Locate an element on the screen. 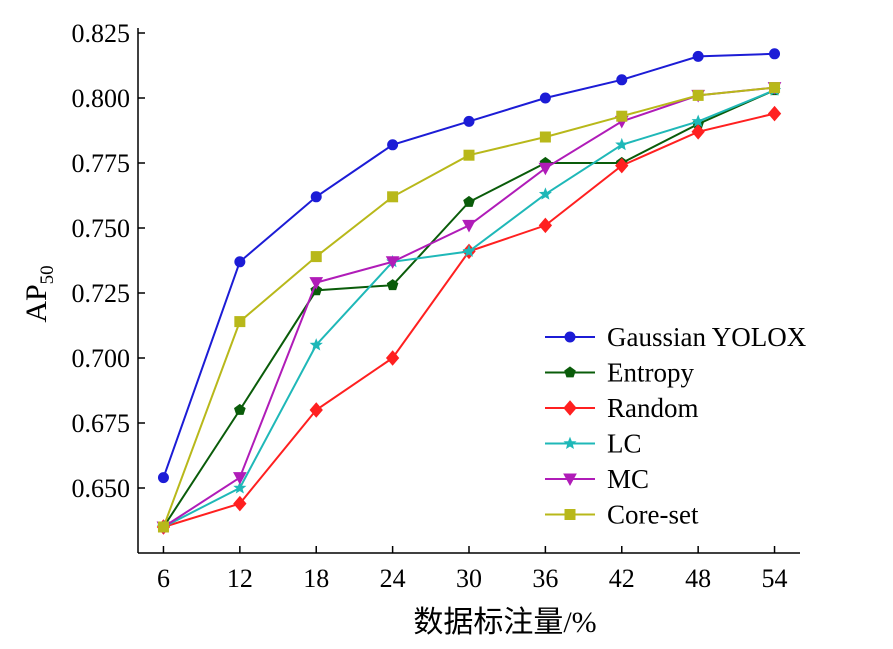 The width and height of the screenshot is (893, 649). y-axis-label: AP50 is located at coordinates (39, 293).